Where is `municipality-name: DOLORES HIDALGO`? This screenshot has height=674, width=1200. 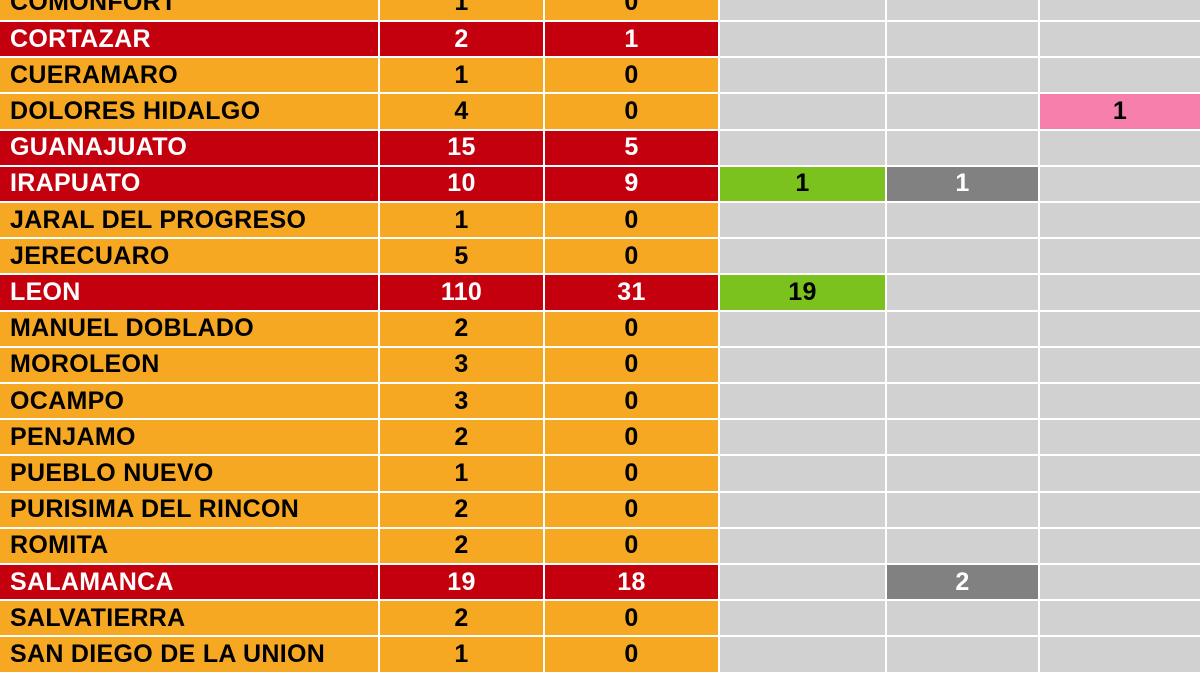 municipality-name: DOLORES HIDALGO is located at coordinates (189, 111).